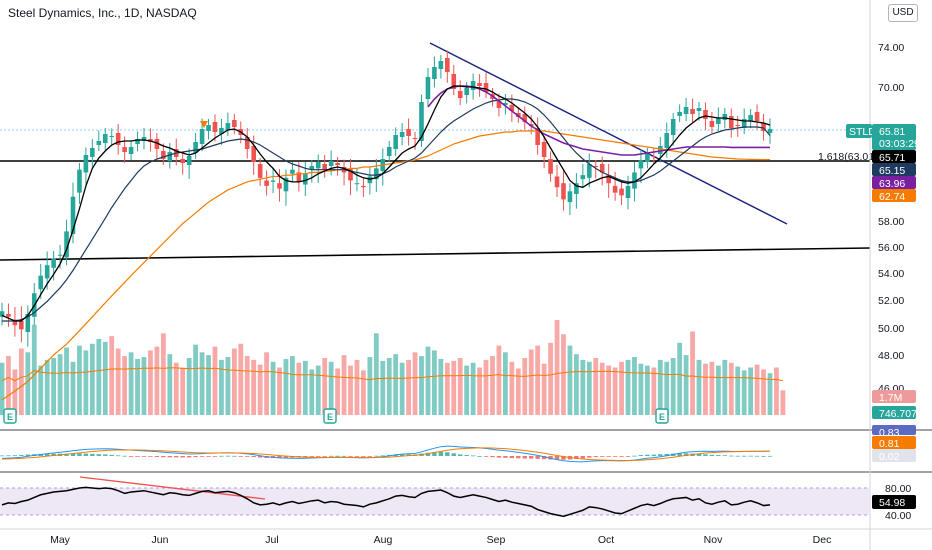  Describe the element at coordinates (172, 488) in the screenshot. I see `rsi-divergence-line` at that location.